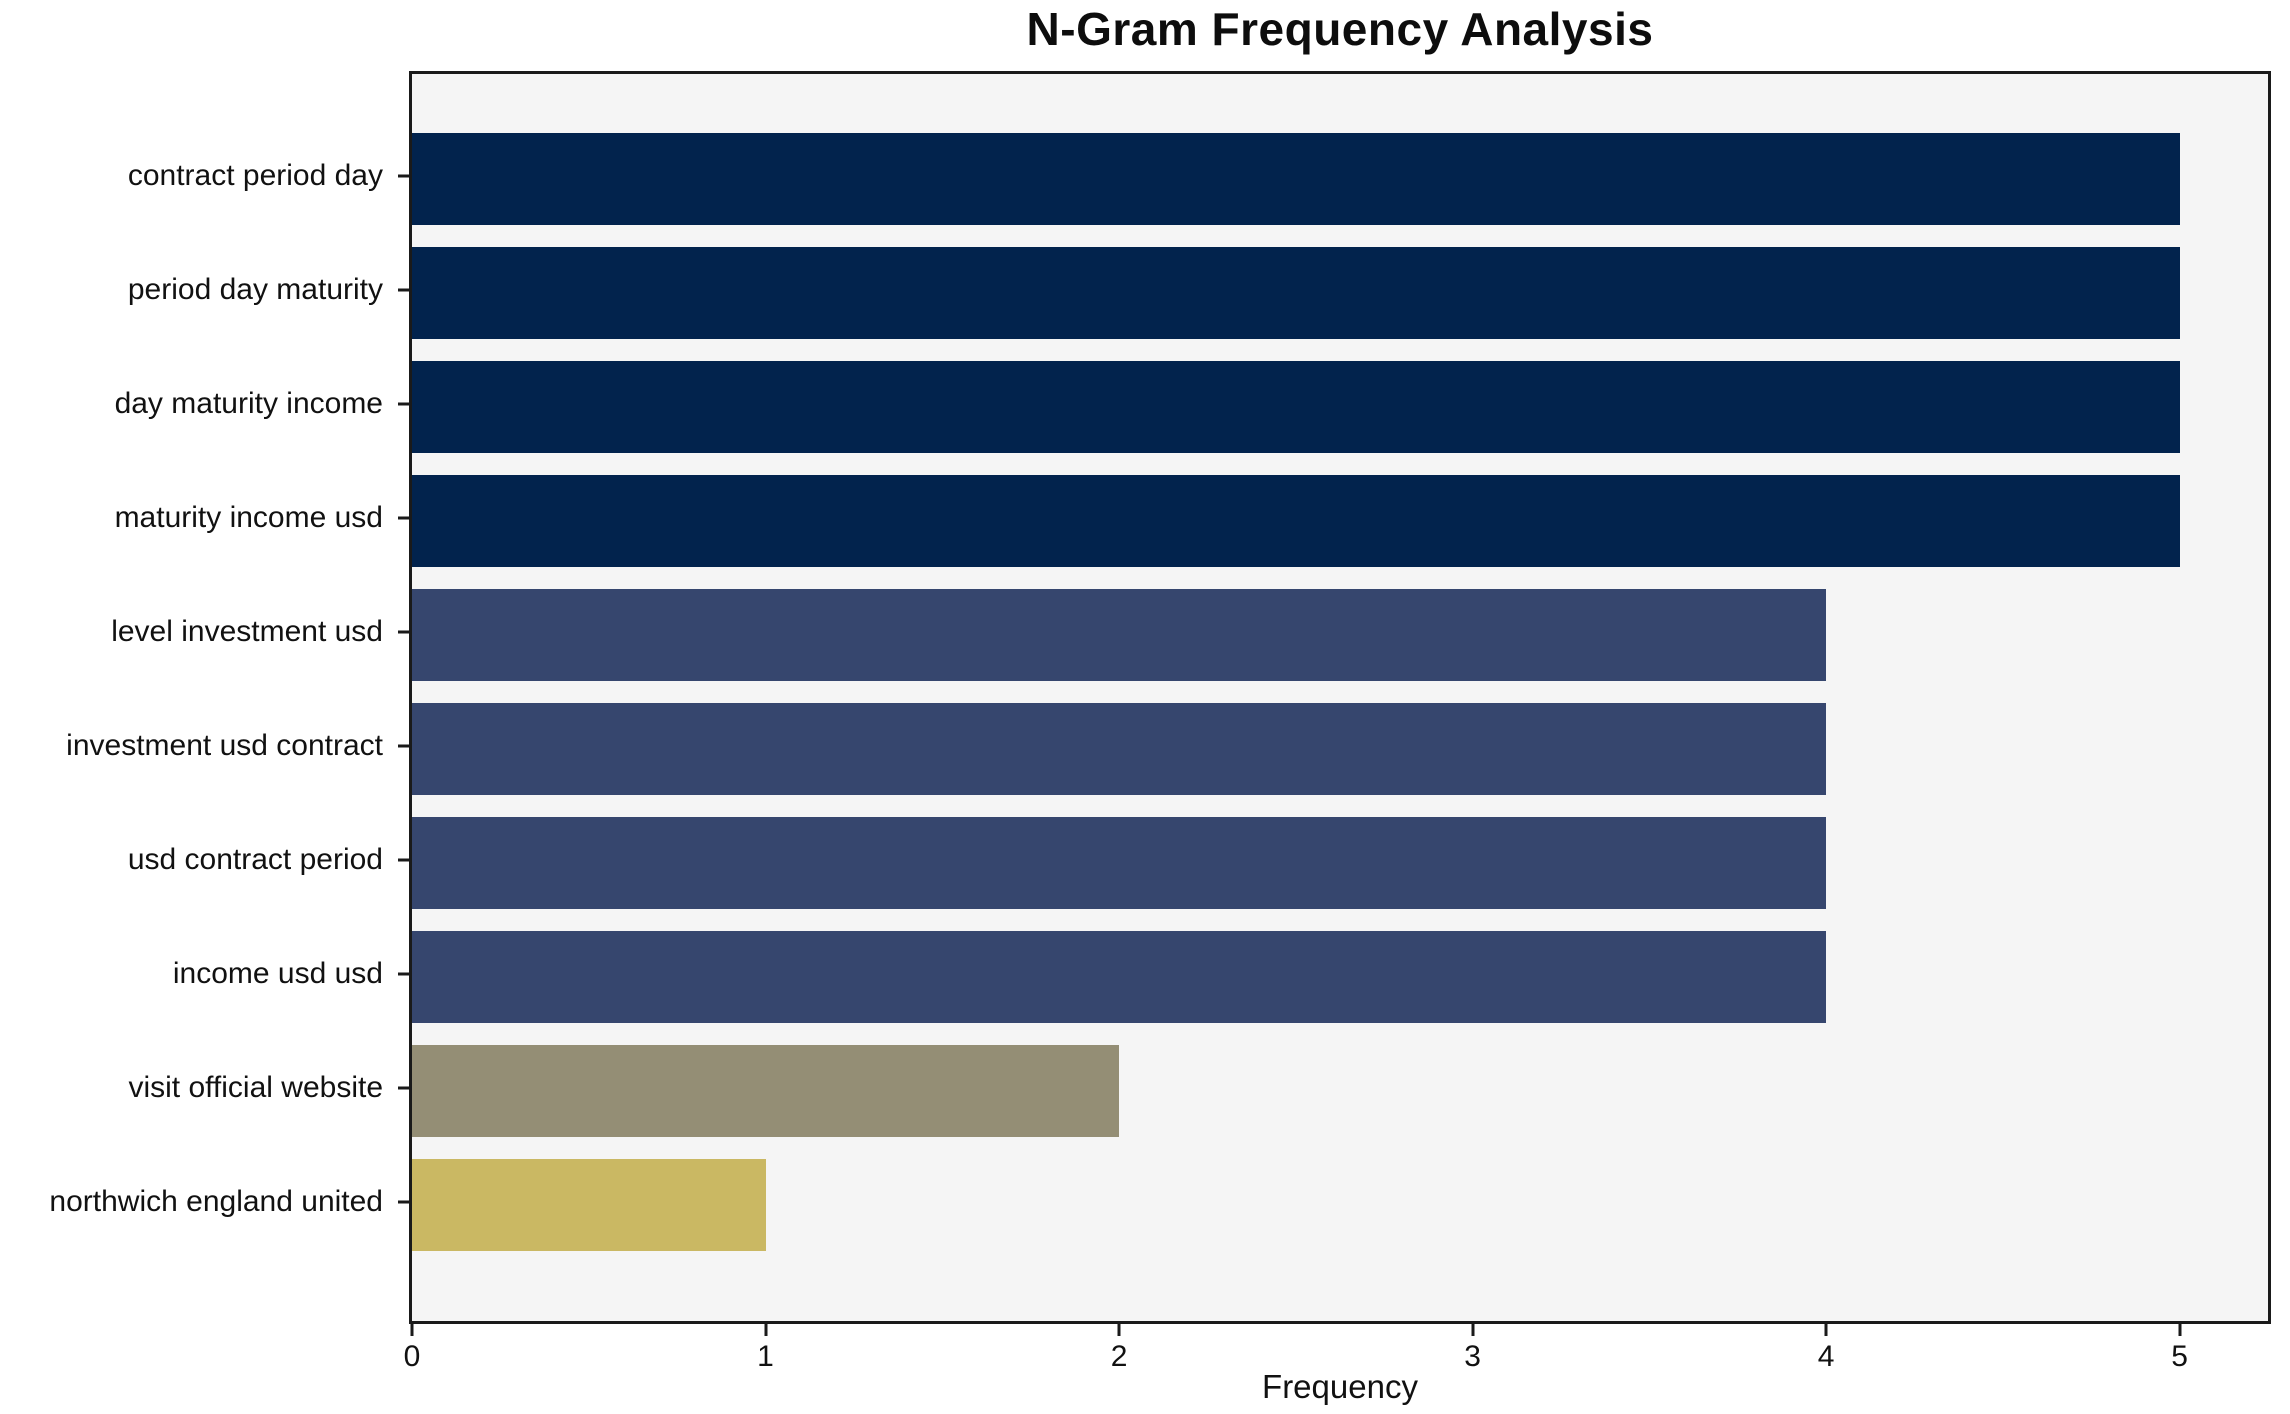 This screenshot has height=1414, width=2290. Describe the element at coordinates (255, 175) in the screenshot. I see `y-tick-label: contract period day` at that location.